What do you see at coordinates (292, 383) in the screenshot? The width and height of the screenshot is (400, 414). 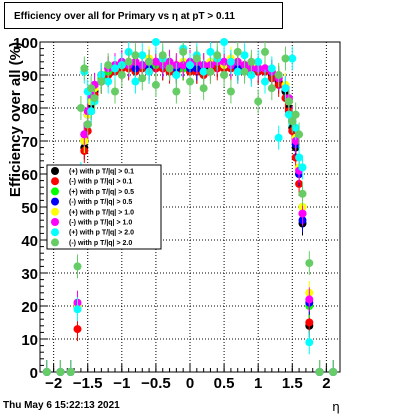 I see `x-tick-label: 1.5` at bounding box center [292, 383].